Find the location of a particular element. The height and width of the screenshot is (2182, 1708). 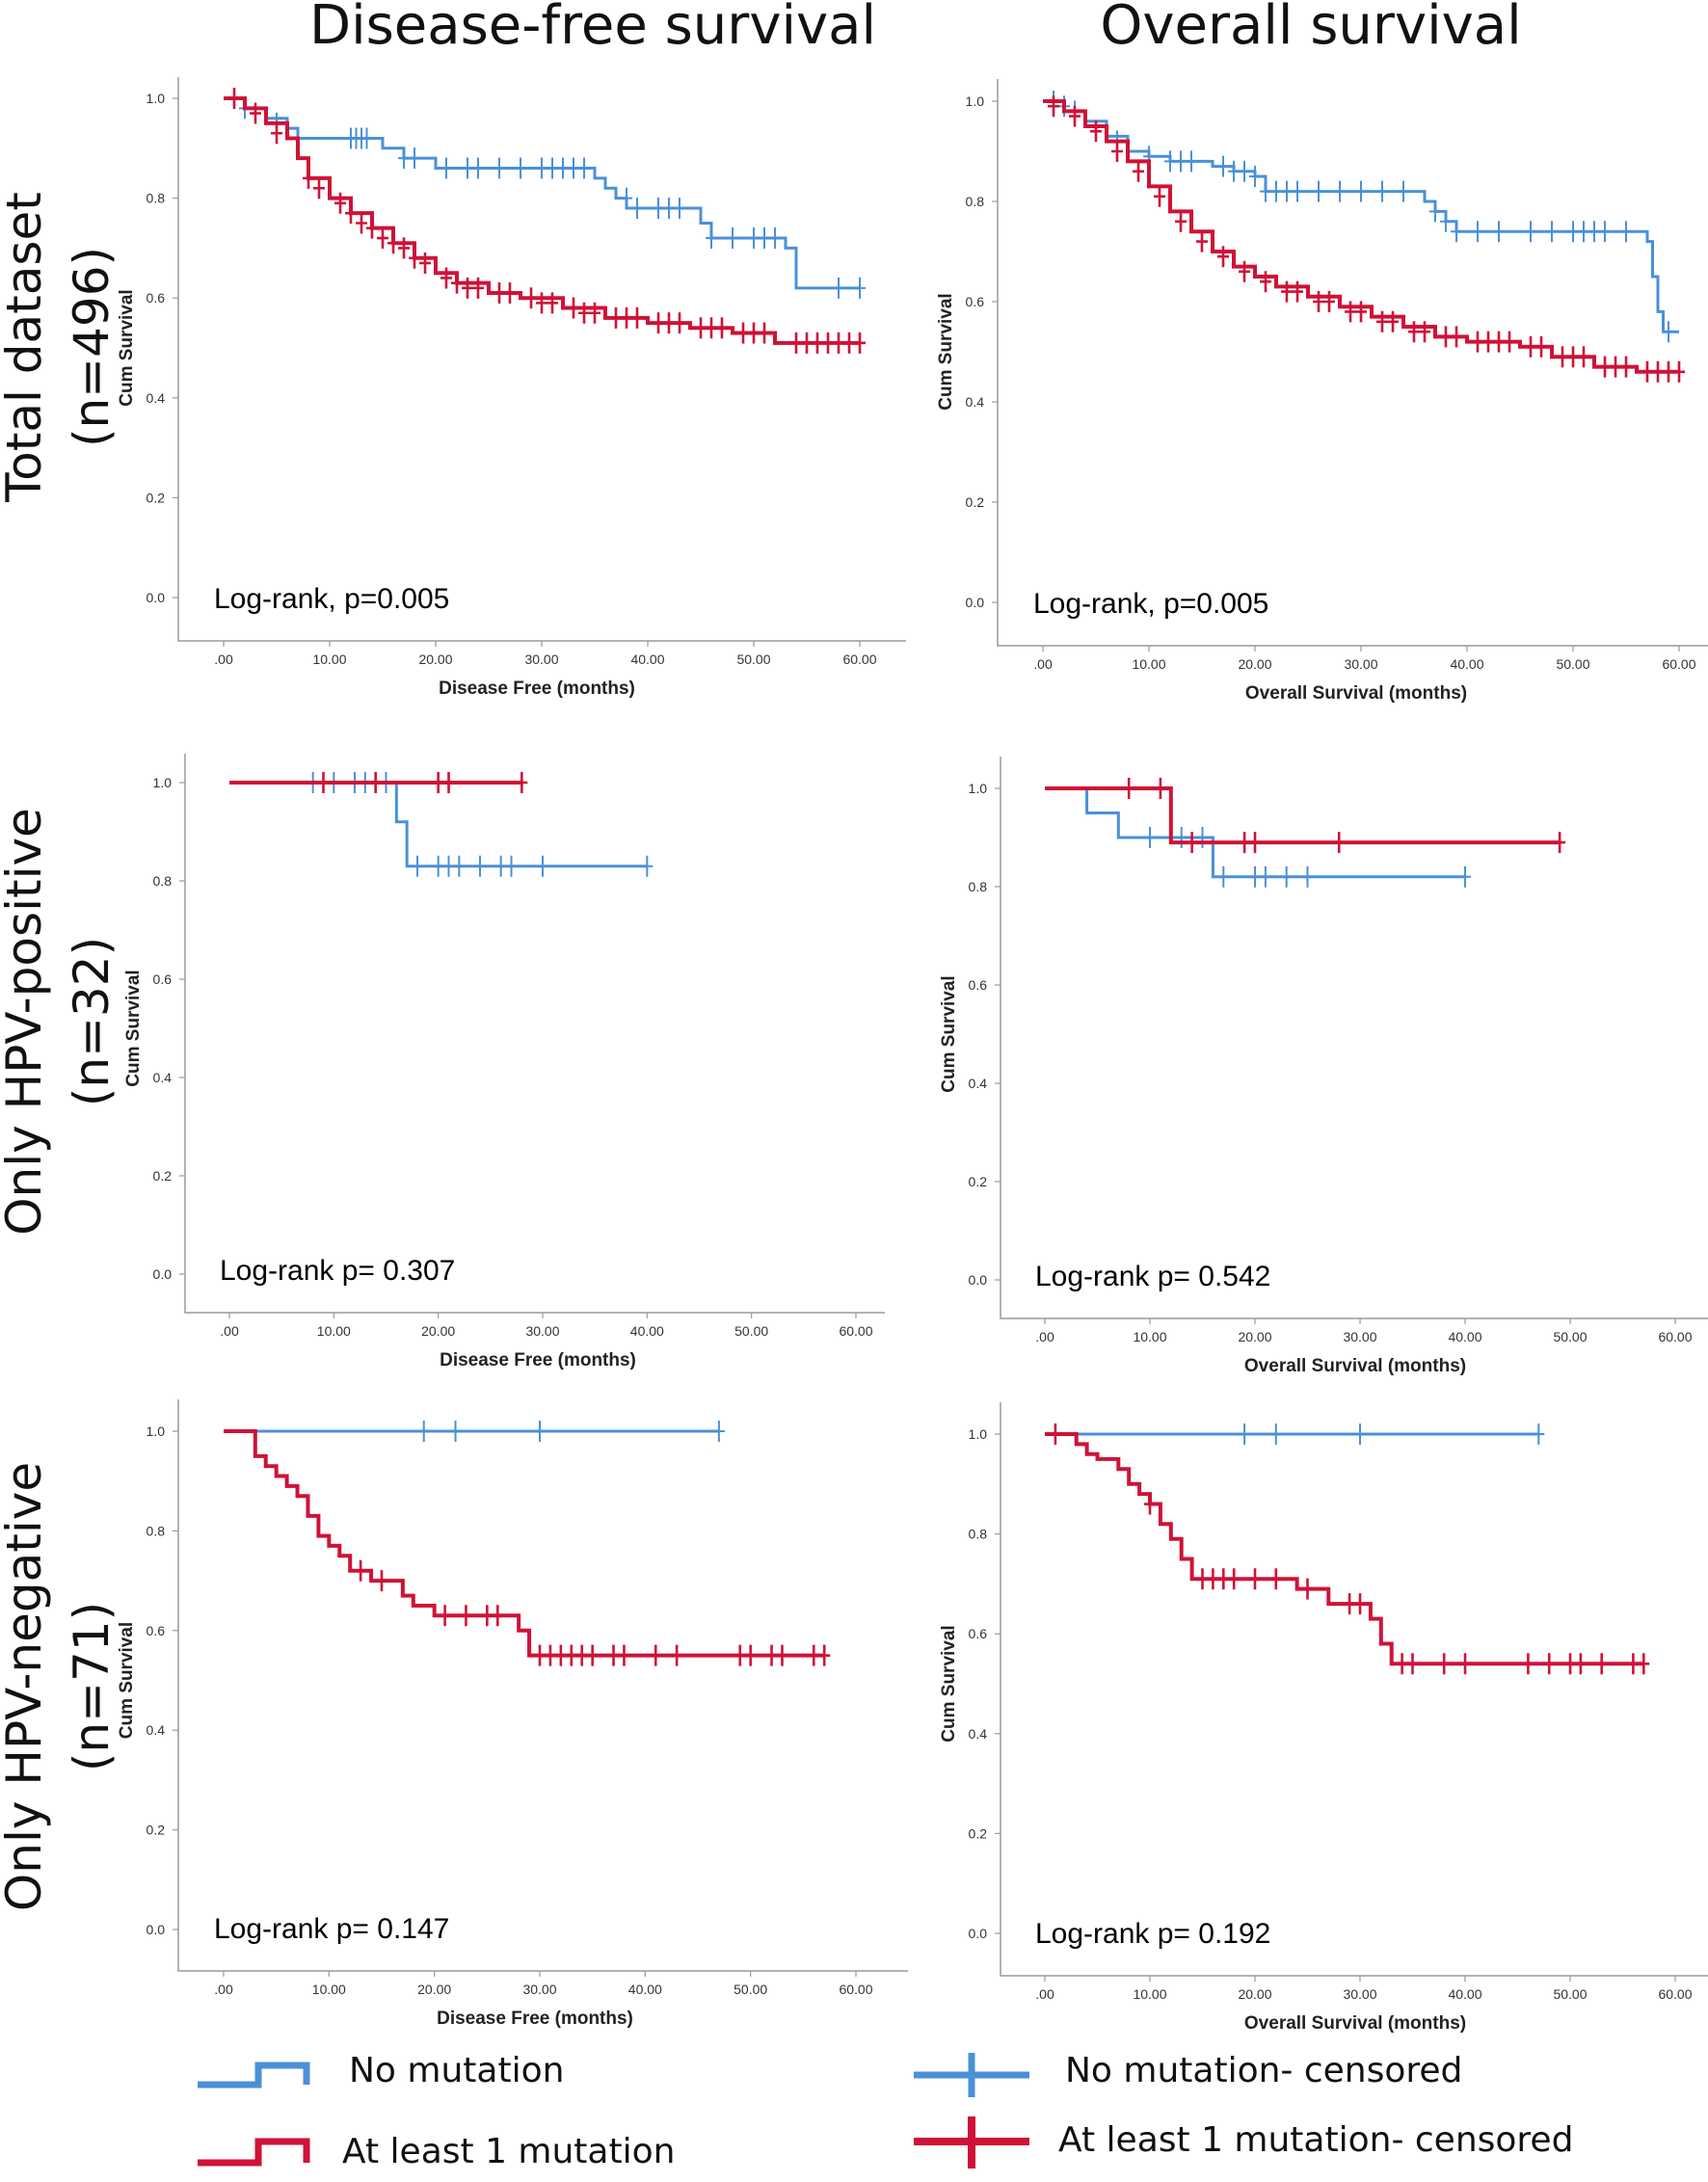

plot-frame is located at coordinates (1354, 1038).